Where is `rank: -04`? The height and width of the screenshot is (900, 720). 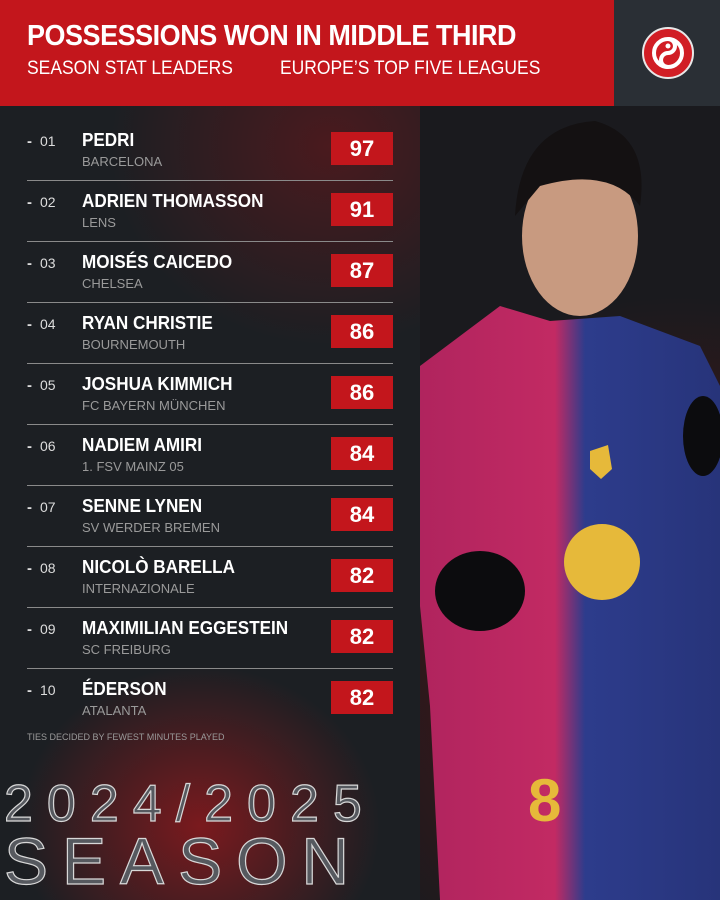 rank: -04 is located at coordinates (41, 324).